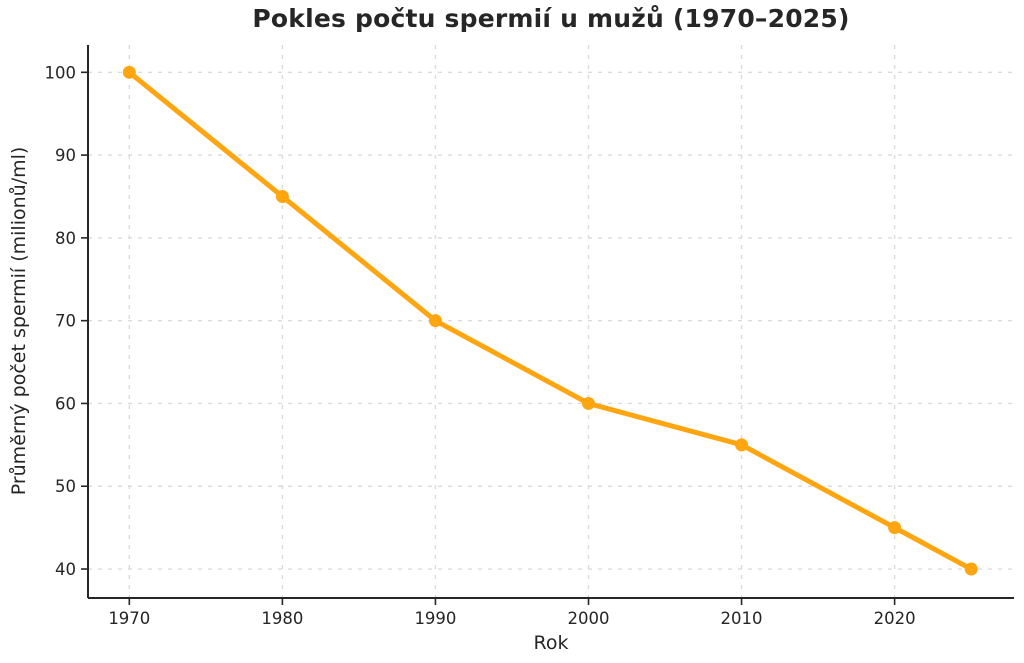 Image resolution: width=1024 pixels, height=663 pixels. Describe the element at coordinates (65, 403) in the screenshot. I see `y-tick-label: 60` at that location.